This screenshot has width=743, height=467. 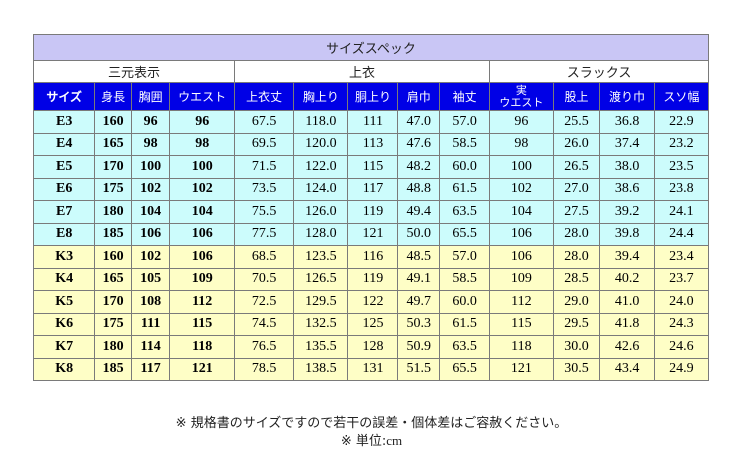 I want to click on table-cell: 69.5, so click(x=264, y=144).